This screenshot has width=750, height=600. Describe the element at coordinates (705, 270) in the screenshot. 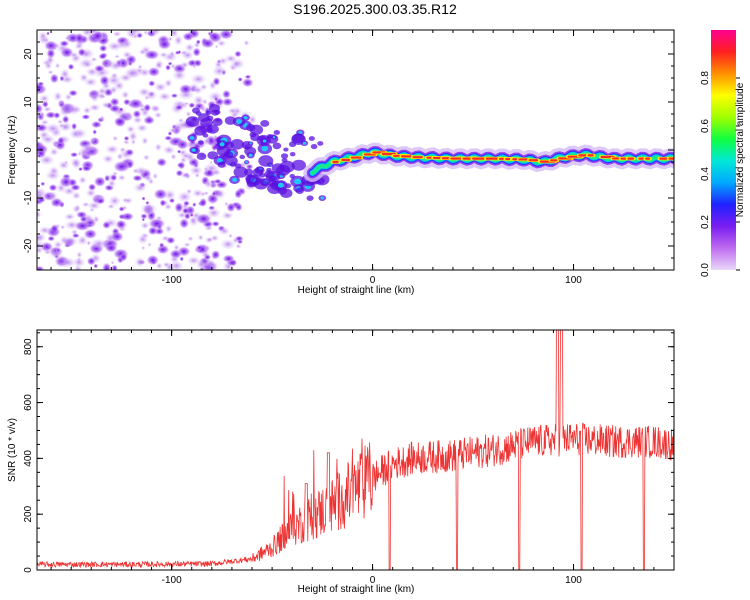

I see `colorbar-tick-label: 0.0` at that location.